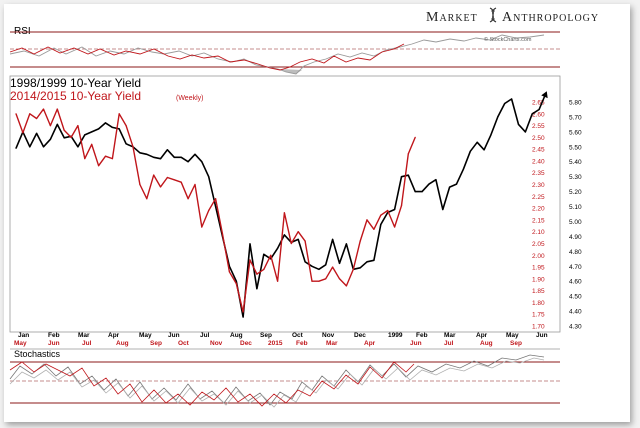 The height and width of the screenshot is (428, 640). I want to click on x-tick-bottom: Oct, so click(184, 343).